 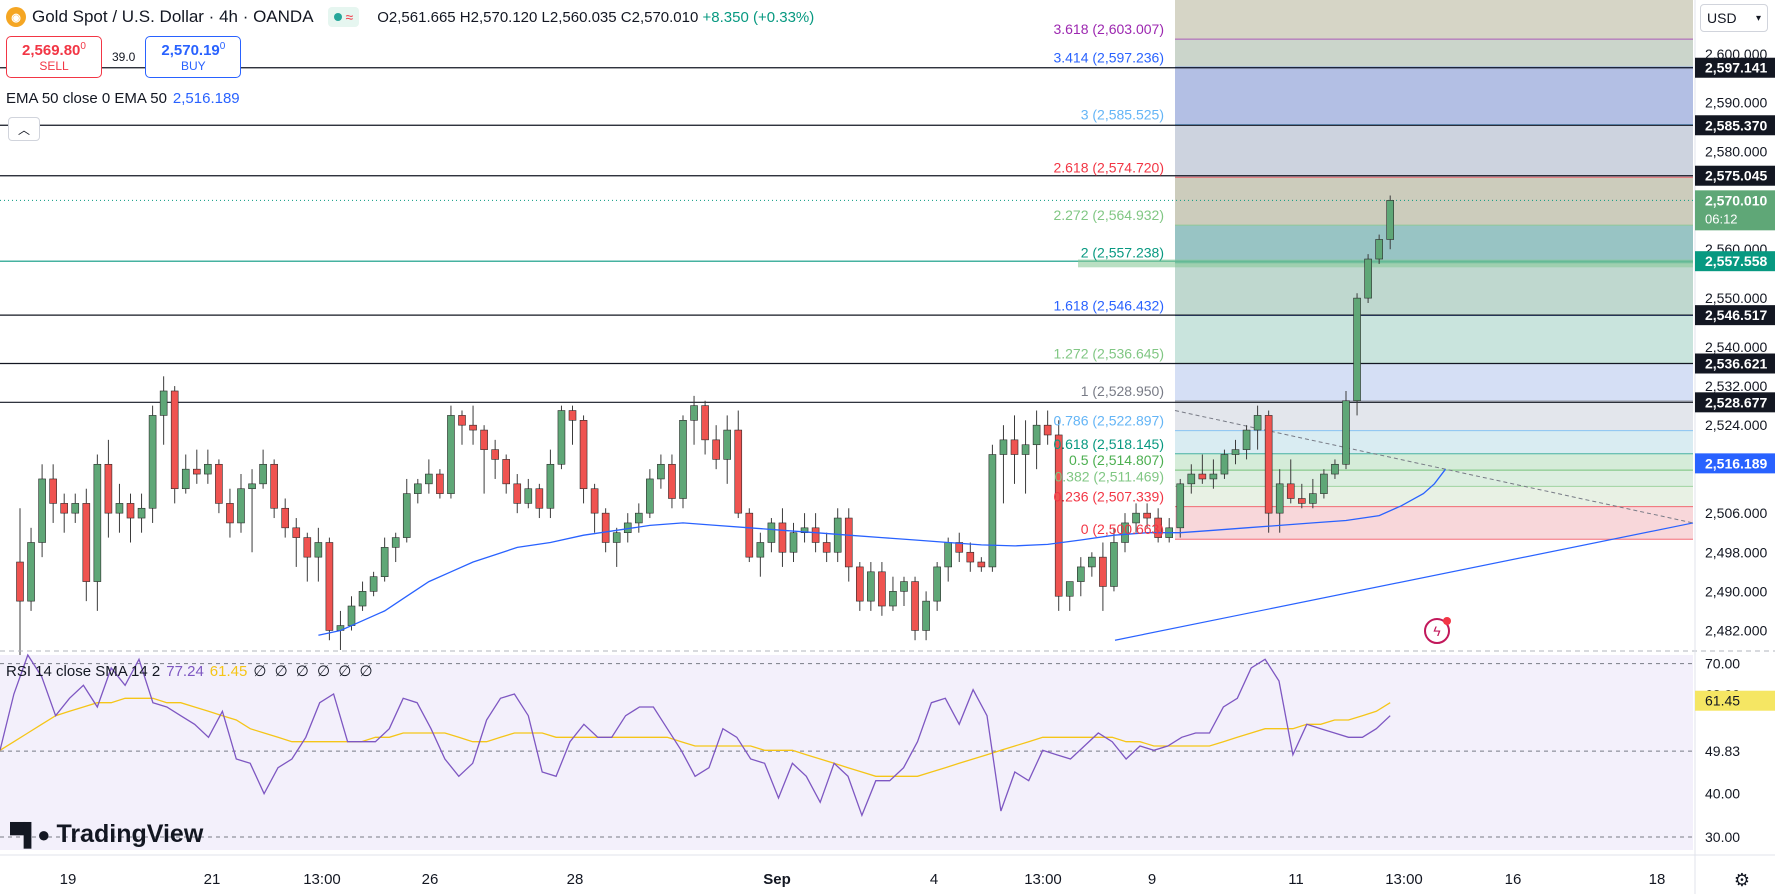 What do you see at coordinates (1122, 391) in the screenshot?
I see `fib-label-1: 1 (2,528.950)` at bounding box center [1122, 391].